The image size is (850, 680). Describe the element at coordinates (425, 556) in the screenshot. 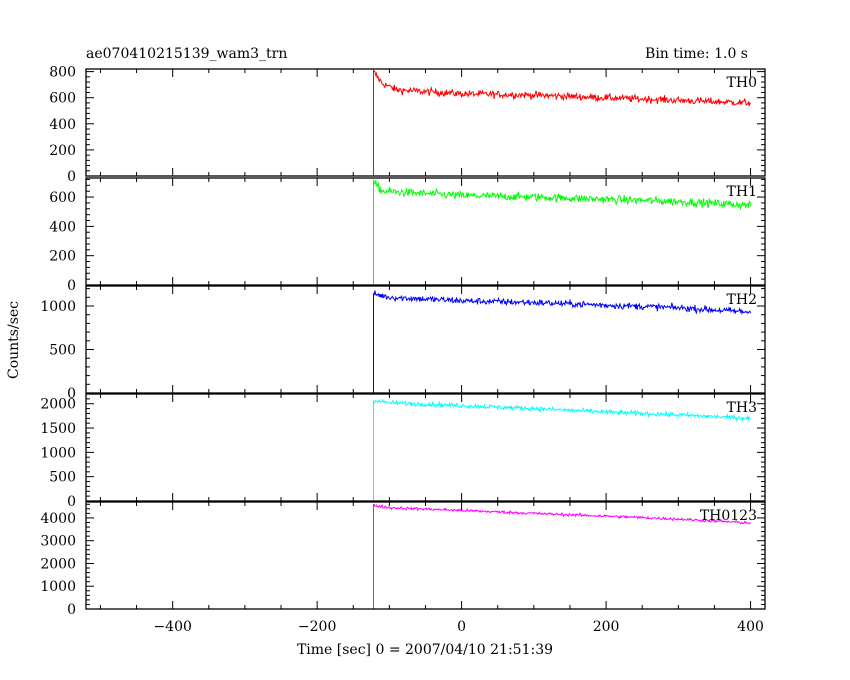

I see `series-line-th0123` at that location.